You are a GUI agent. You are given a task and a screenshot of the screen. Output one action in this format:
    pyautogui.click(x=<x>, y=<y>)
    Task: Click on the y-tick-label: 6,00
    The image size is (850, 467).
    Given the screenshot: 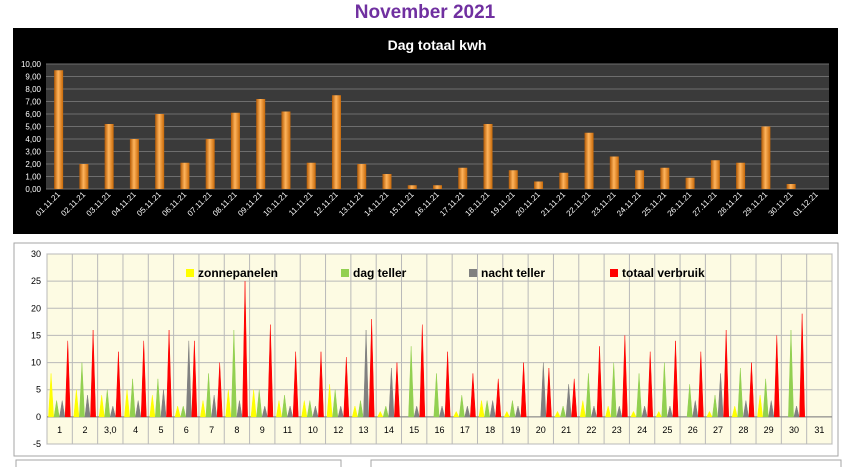 What is the action you would take?
    pyautogui.click(x=33, y=114)
    